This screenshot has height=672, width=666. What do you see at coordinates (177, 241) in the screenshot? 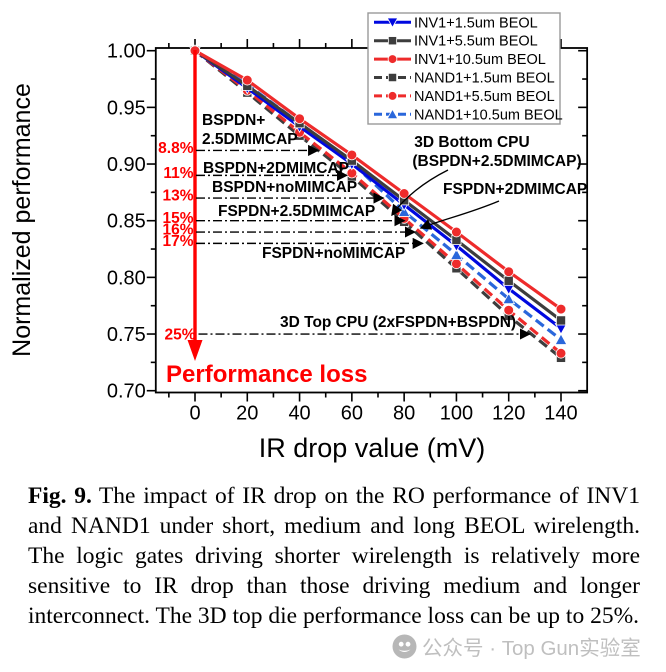
I see `loss-label: 17%` at bounding box center [177, 241].